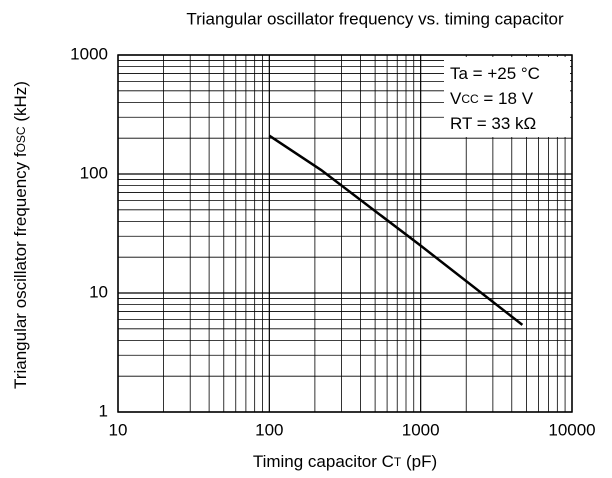 The height and width of the screenshot is (478, 612). I want to click on text-part: Ta = +25 °C, so click(495, 73).